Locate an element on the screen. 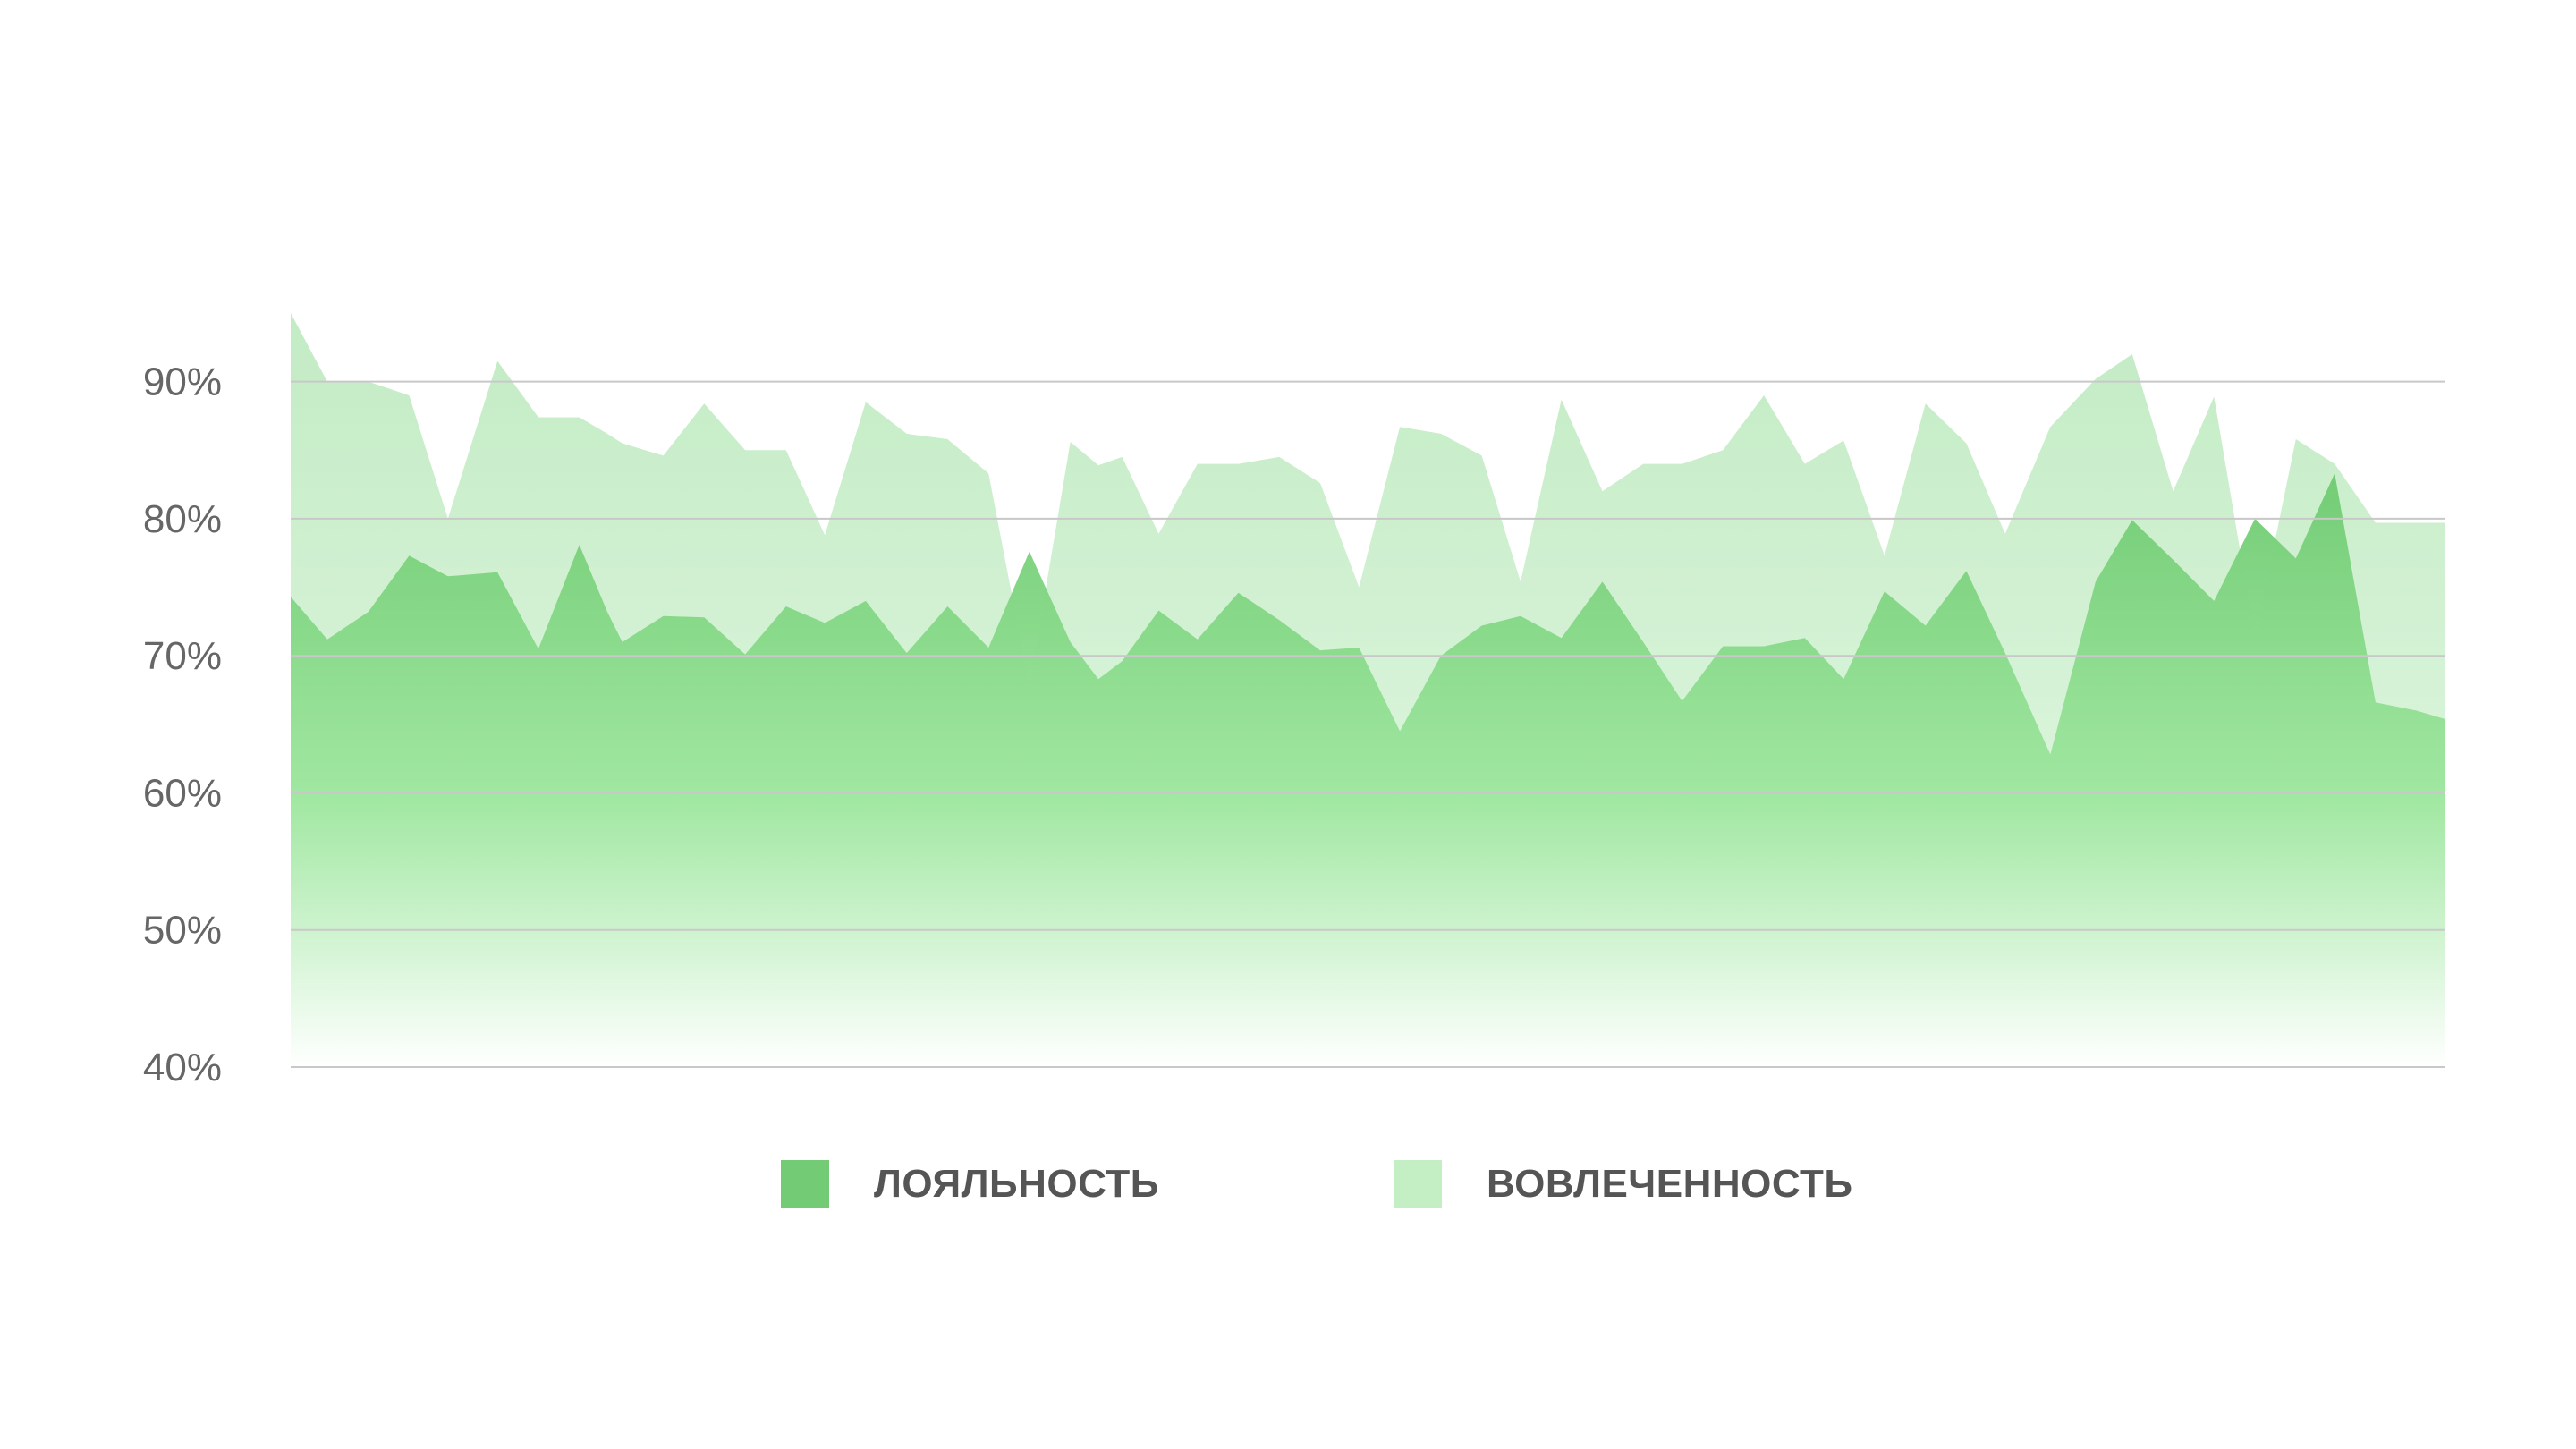 This screenshot has width=2576, height=1449. legend-label-engagement: ВОВЛЕЧЕННОСТЬ is located at coordinates (1670, 1184).